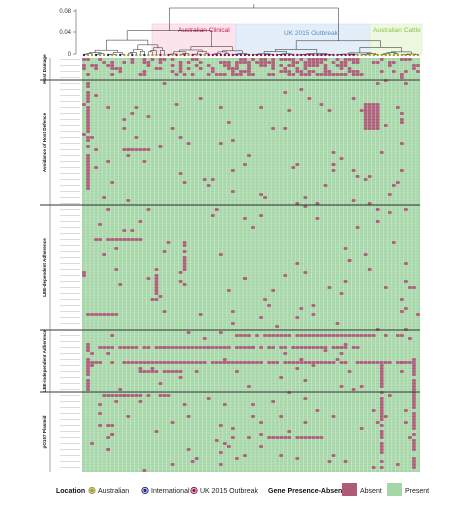 This screenshot has height=506, width=474. I want to click on legend-gene-label: Absent, so click(371, 491).